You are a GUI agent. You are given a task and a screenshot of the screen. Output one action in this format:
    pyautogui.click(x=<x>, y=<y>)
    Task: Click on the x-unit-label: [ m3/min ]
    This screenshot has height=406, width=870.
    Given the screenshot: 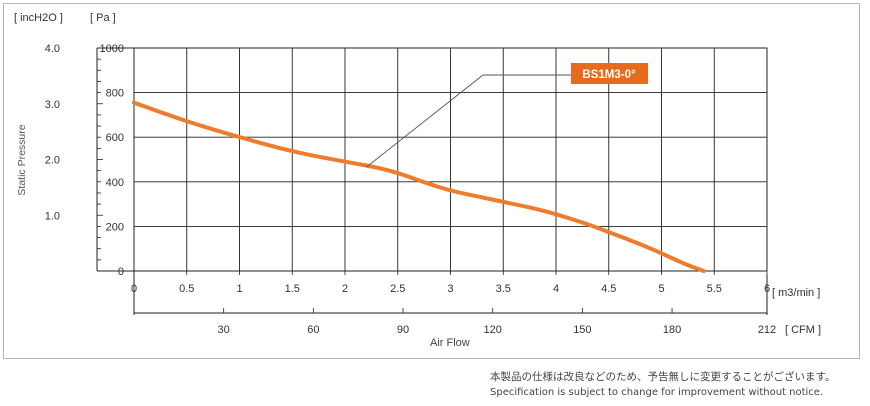 What is the action you would take?
    pyautogui.click(x=796, y=293)
    